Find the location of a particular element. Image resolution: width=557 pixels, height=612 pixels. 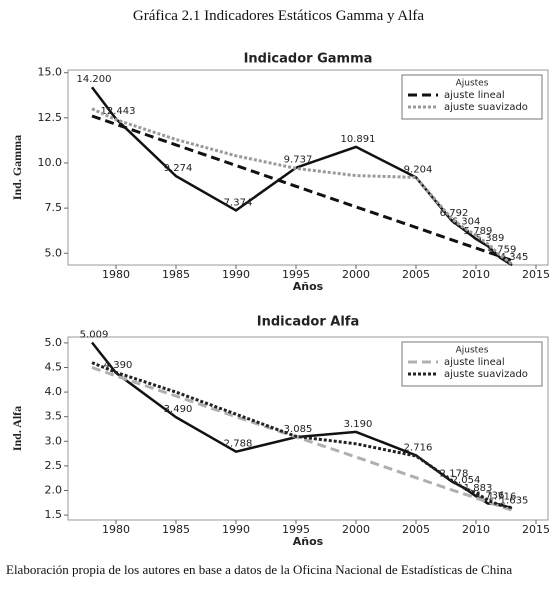

data-label: 6.792 is located at coordinates (454, 213).